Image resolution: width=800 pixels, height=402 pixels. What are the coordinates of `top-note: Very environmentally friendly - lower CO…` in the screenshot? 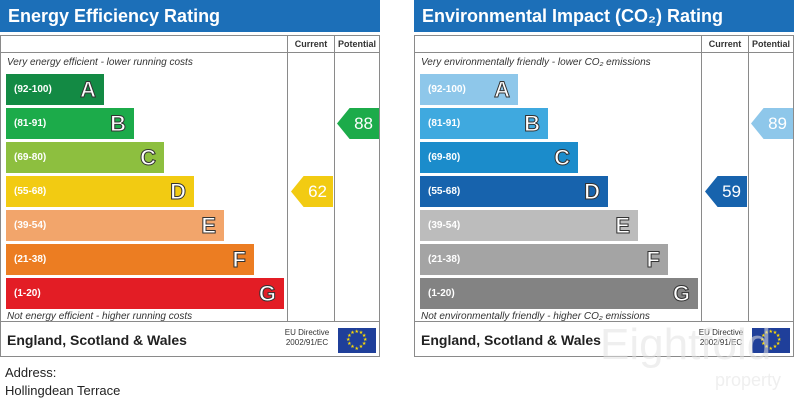 It's located at (536, 62).